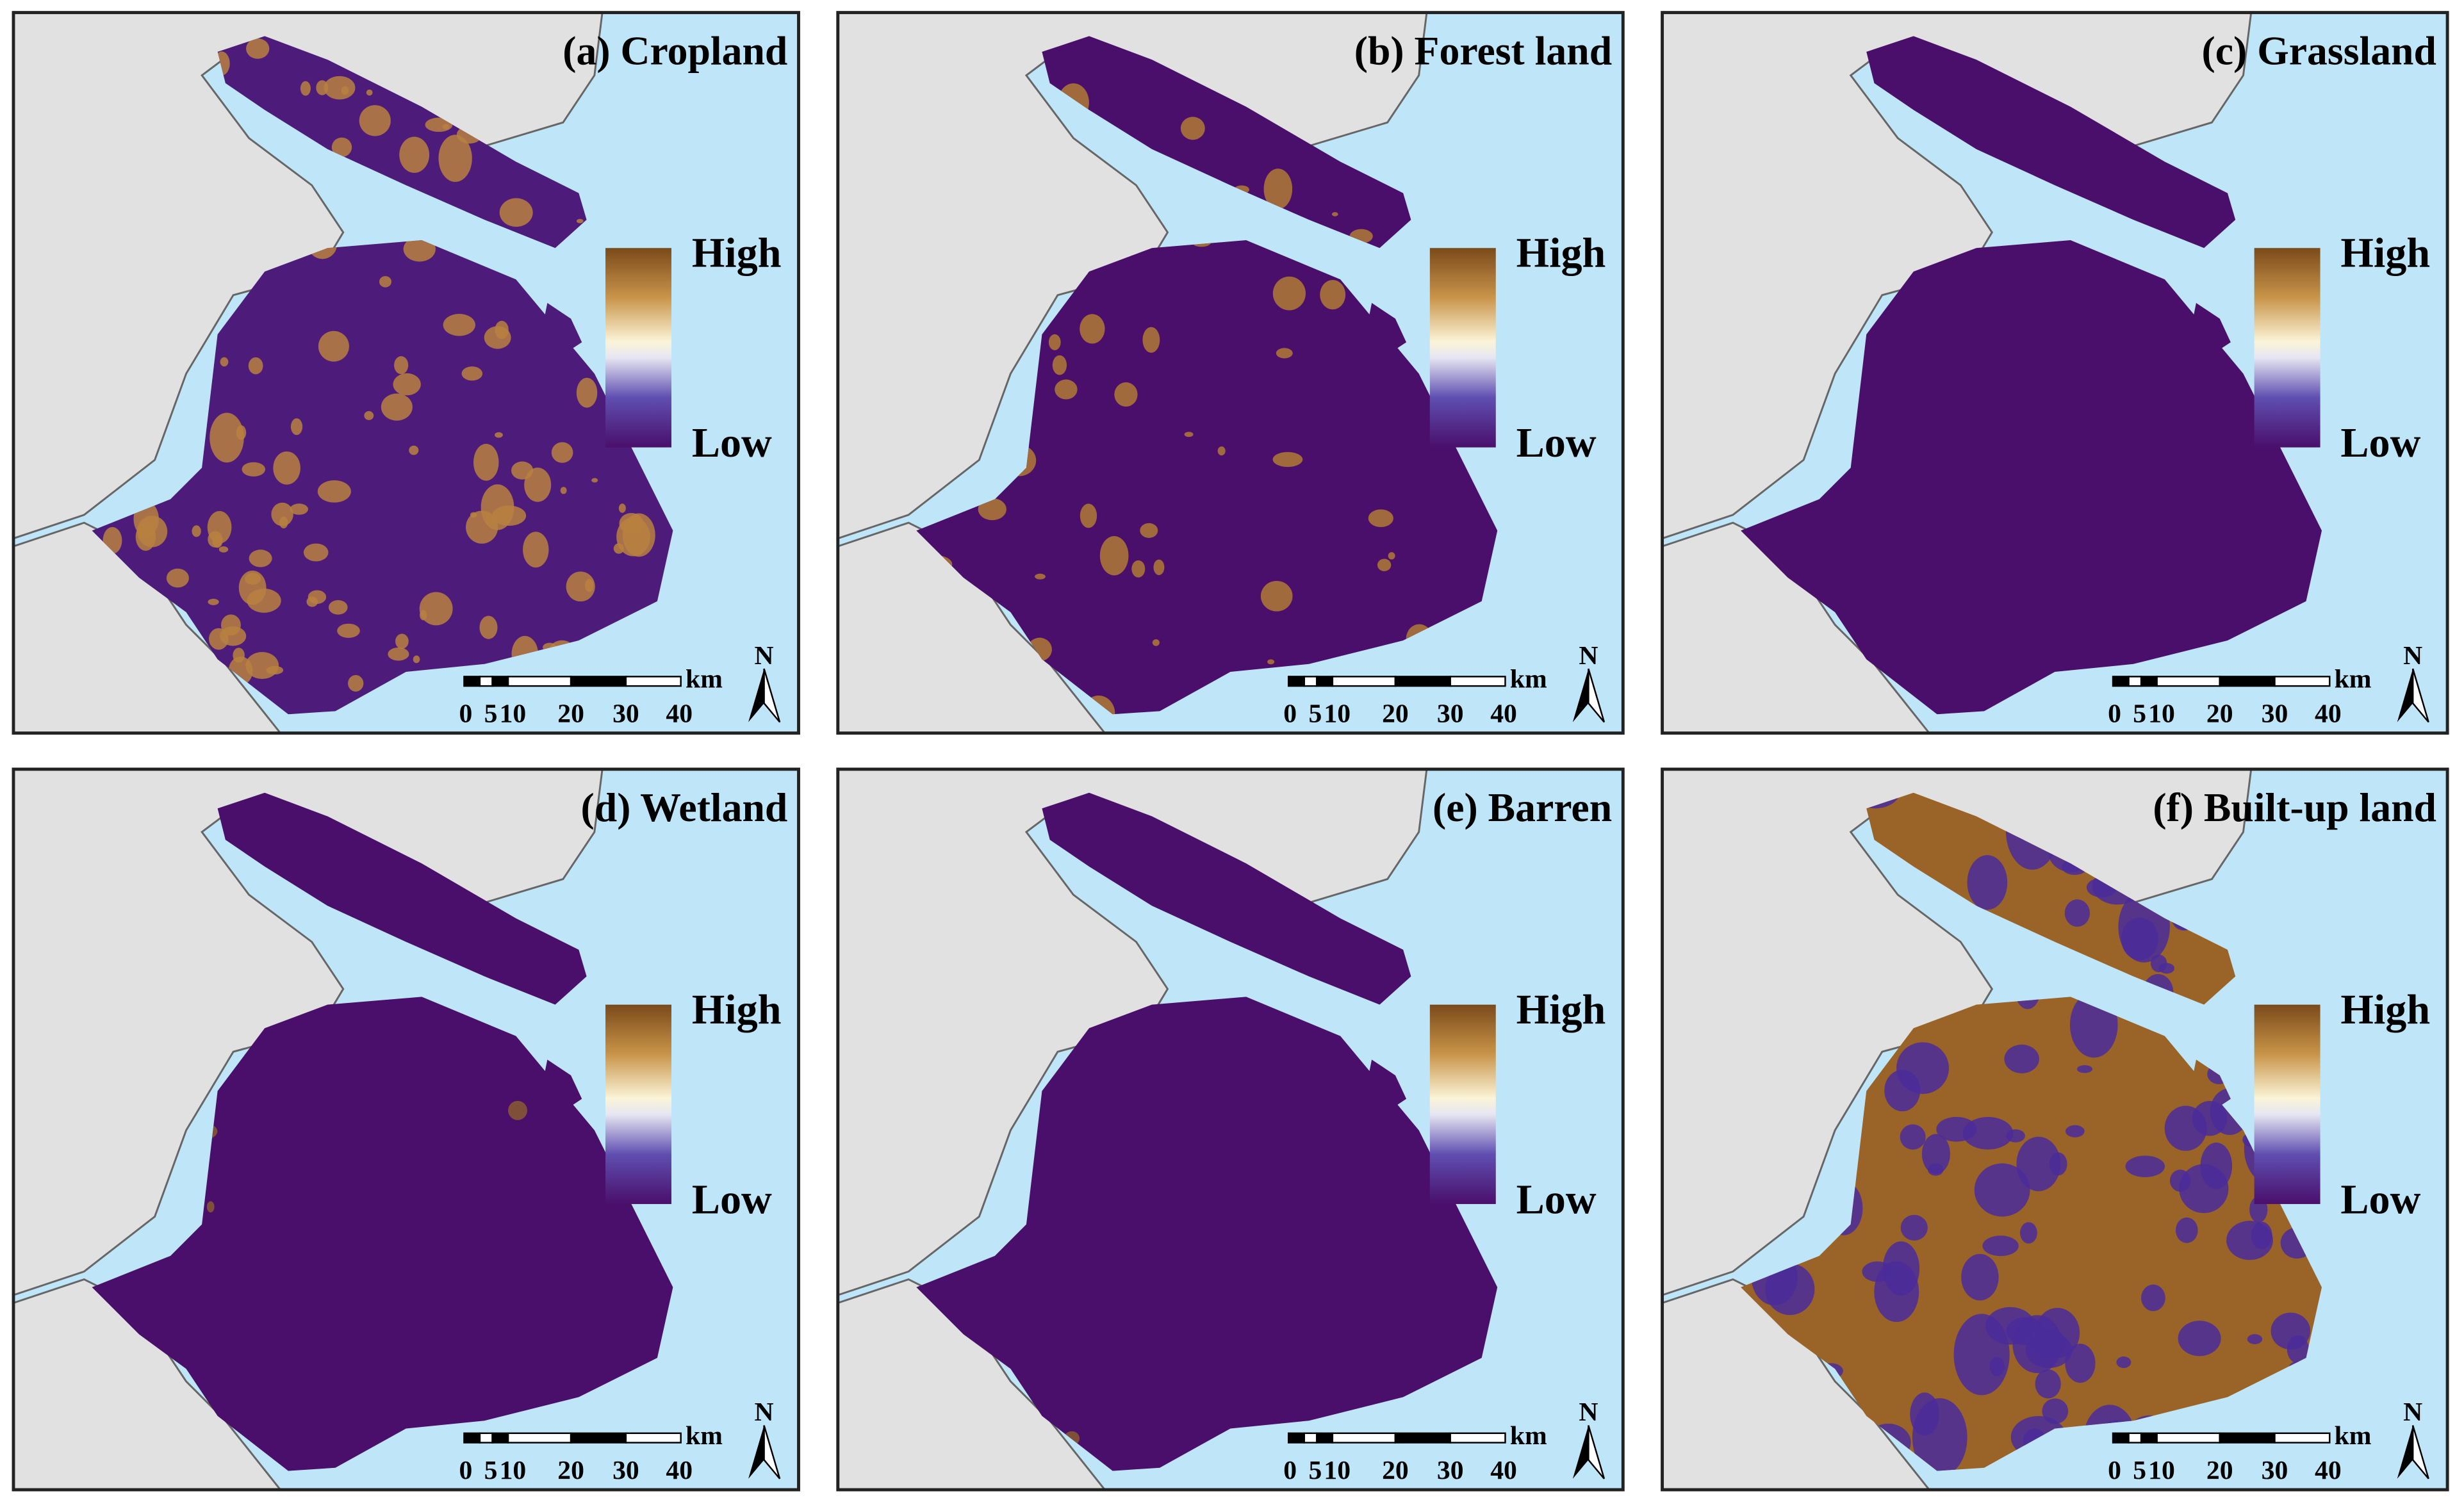  Describe the element at coordinates (2319, 50) in the screenshot. I see `panel-title: (c) Grassland` at that location.